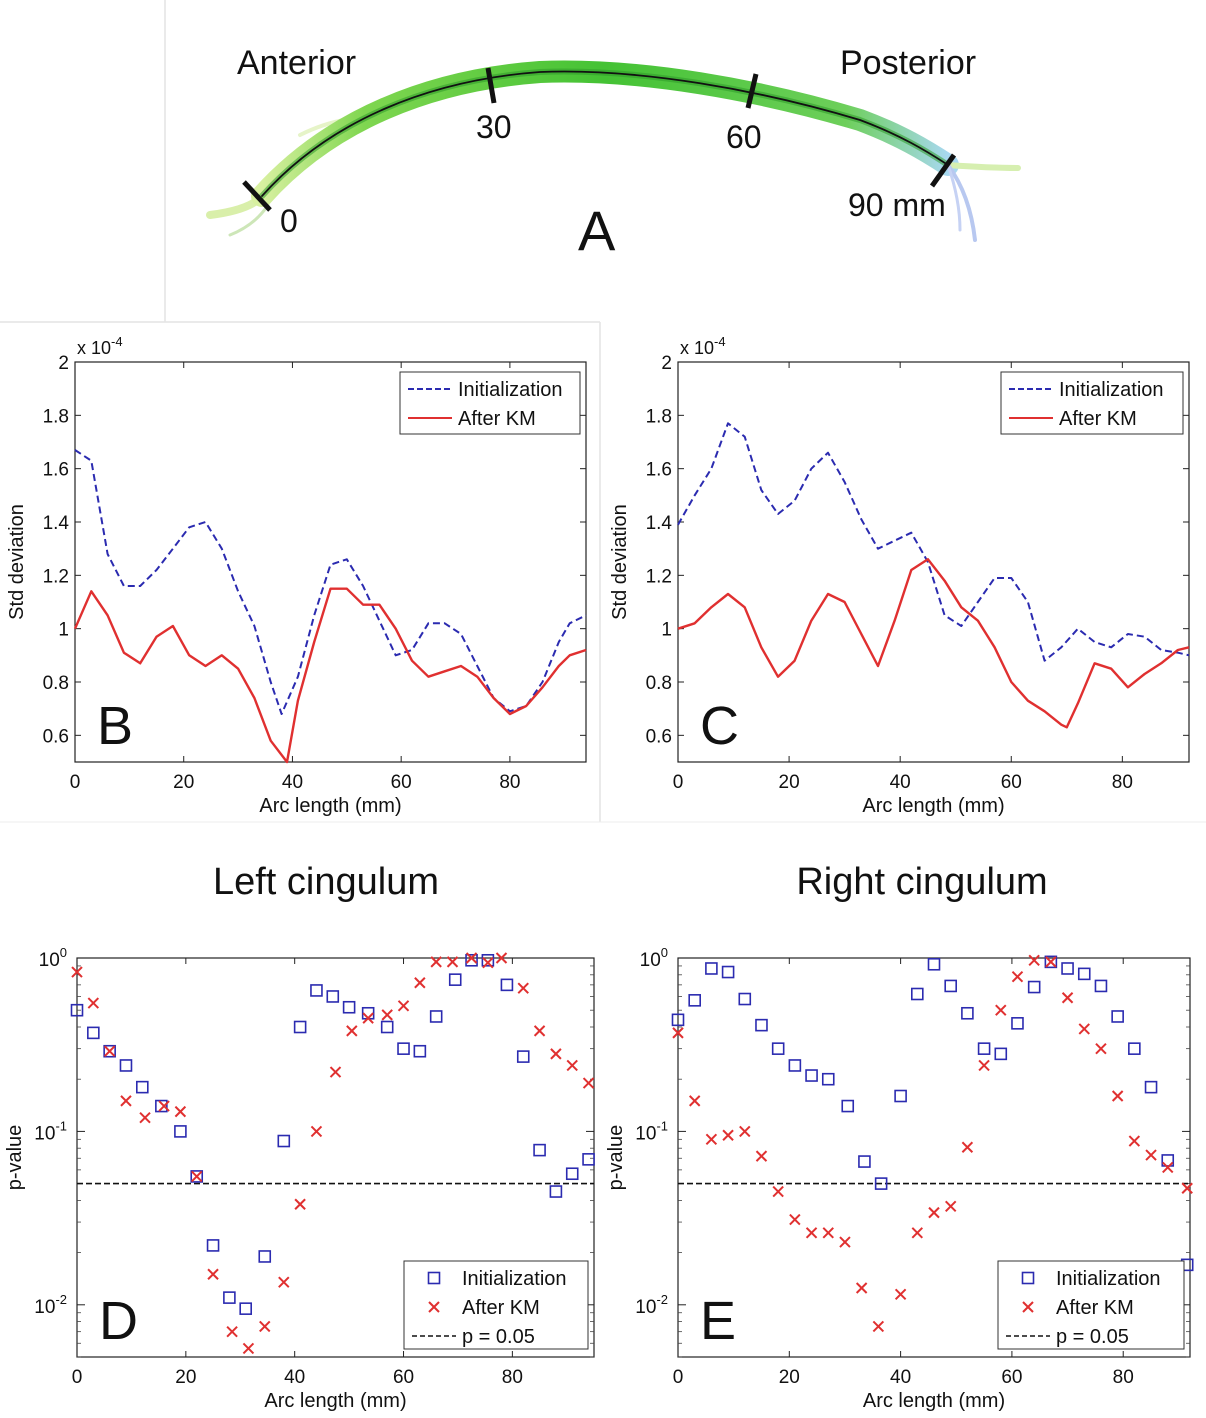  Describe the element at coordinates (512, 1377) in the screenshot. I see `chart-d-xtick-label: 80` at that location.